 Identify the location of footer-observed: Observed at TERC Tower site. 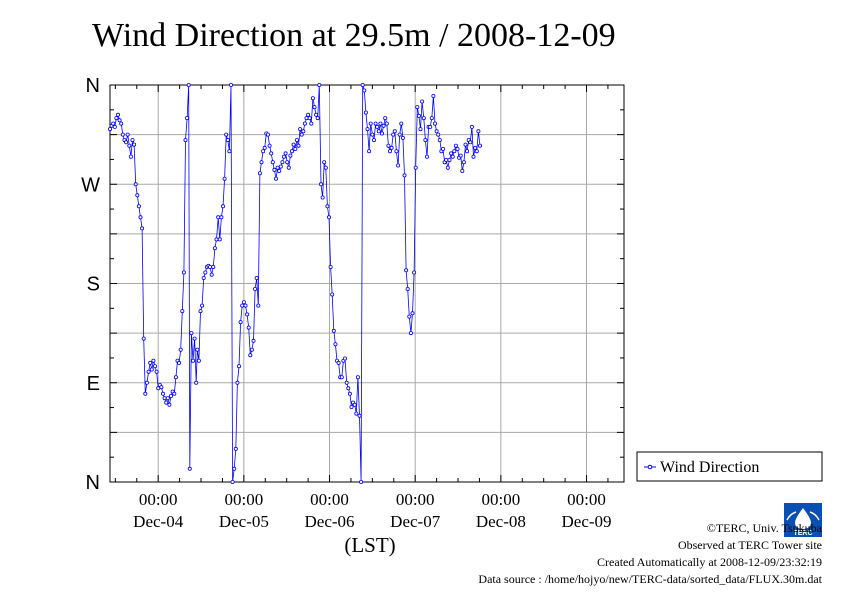
(750, 545).